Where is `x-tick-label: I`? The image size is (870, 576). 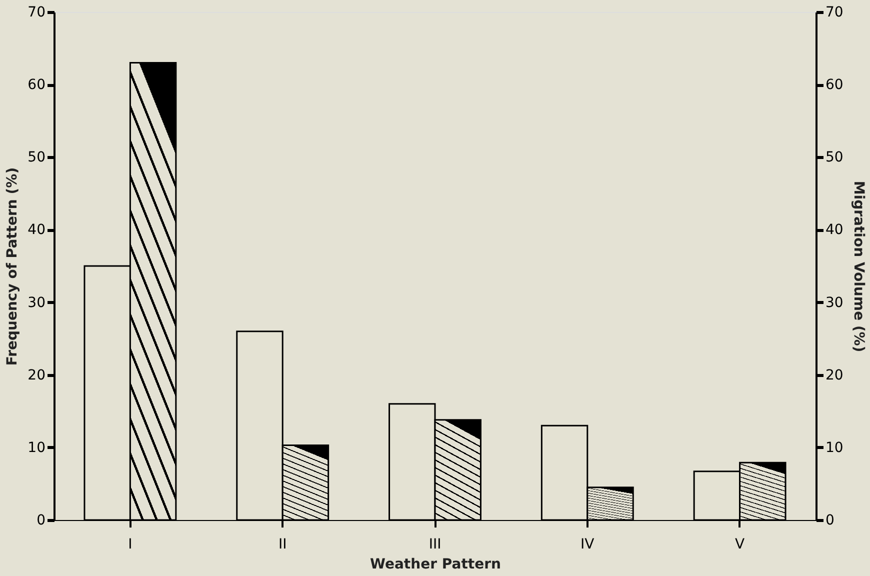
x-tick-label: I is located at coordinates (130, 544).